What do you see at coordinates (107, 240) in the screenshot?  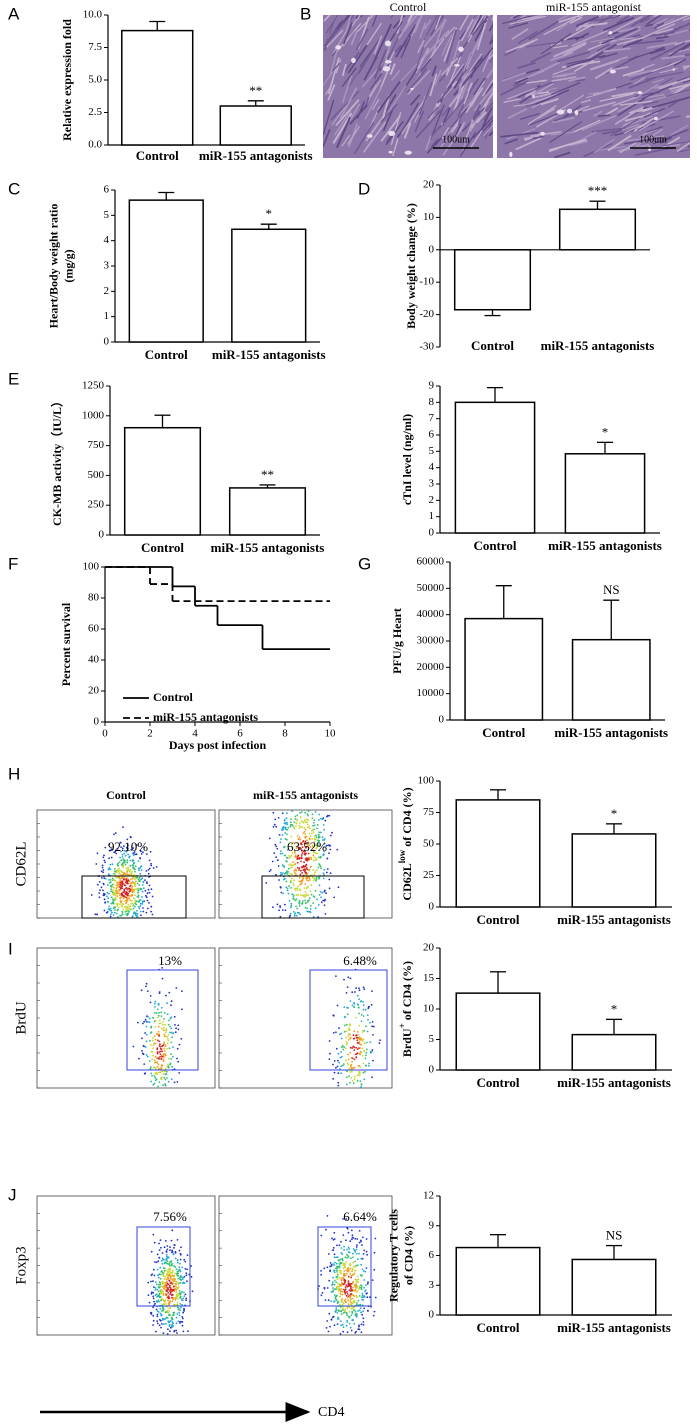 I see `y-tick-label: 4` at bounding box center [107, 240].